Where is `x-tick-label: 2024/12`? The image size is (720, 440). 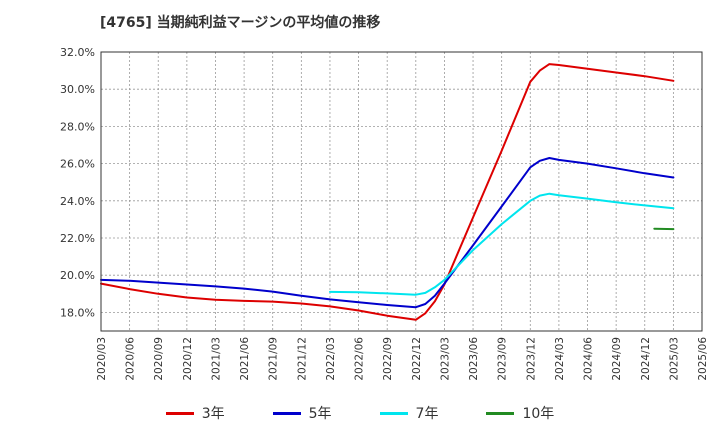 x-tick-label: 2024/12 is located at coordinates (646, 359).